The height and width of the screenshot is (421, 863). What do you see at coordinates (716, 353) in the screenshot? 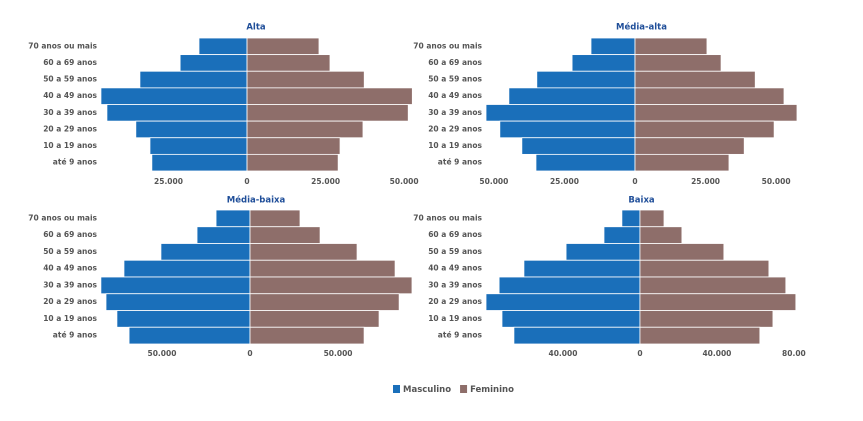
I see `x-tick-label: 40.000` at bounding box center [716, 353].